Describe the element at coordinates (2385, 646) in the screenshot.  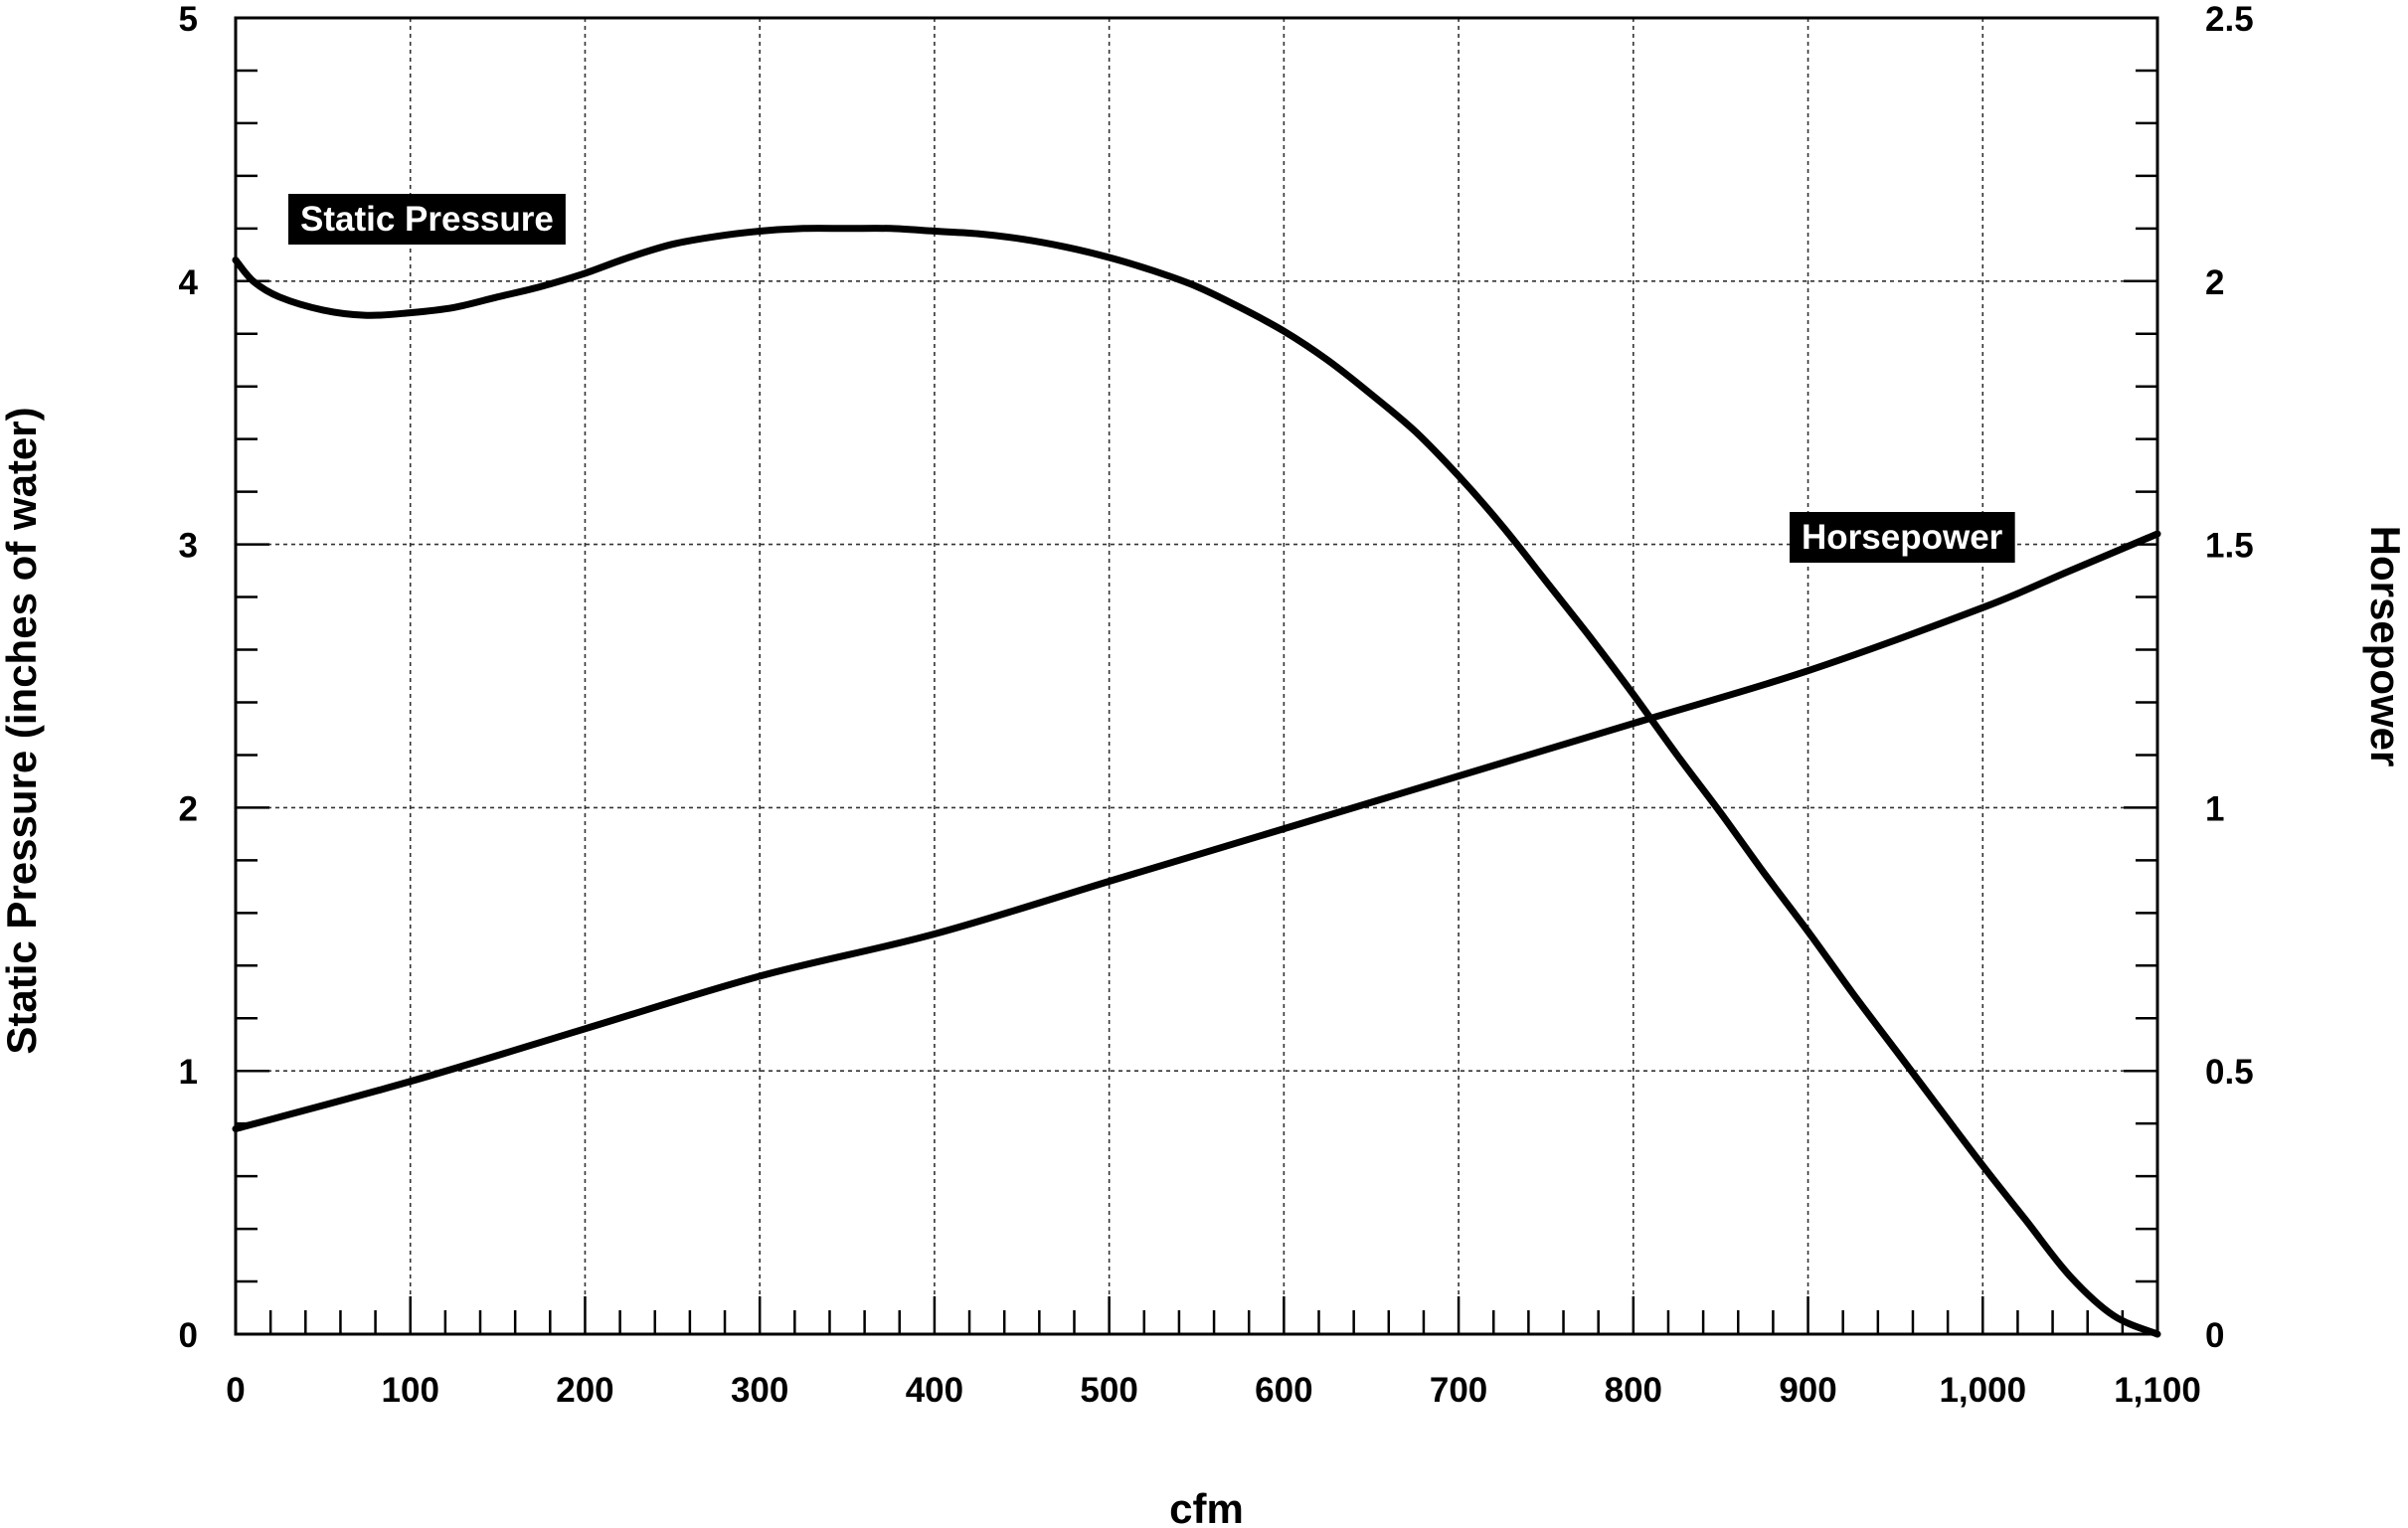
I see `y2-axis-title: Horsepower` at that location.